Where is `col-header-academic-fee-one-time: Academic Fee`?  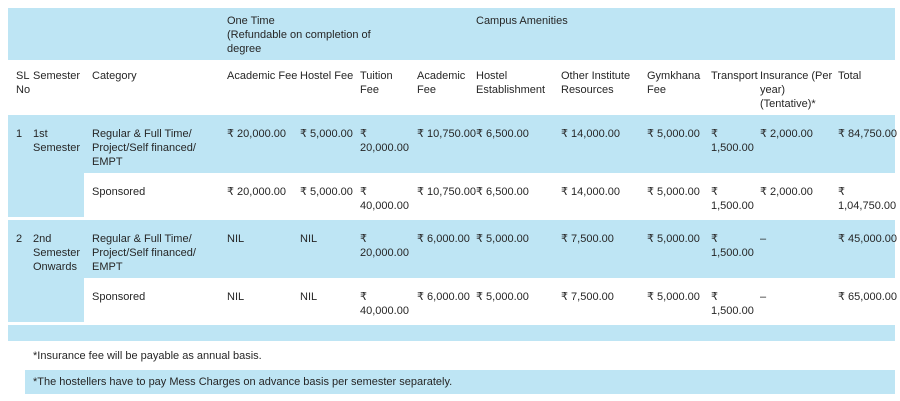 col-header-academic-fee-one-time: Academic Fee is located at coordinates (262, 76).